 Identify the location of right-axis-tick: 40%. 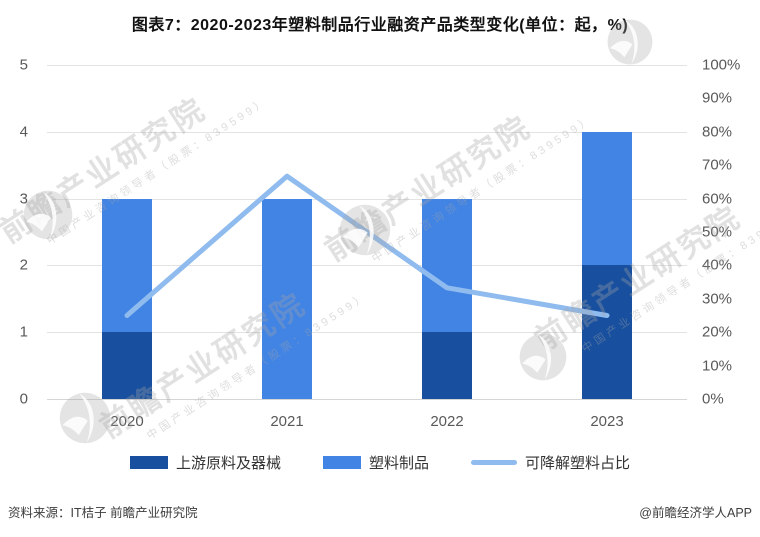
(717, 265).